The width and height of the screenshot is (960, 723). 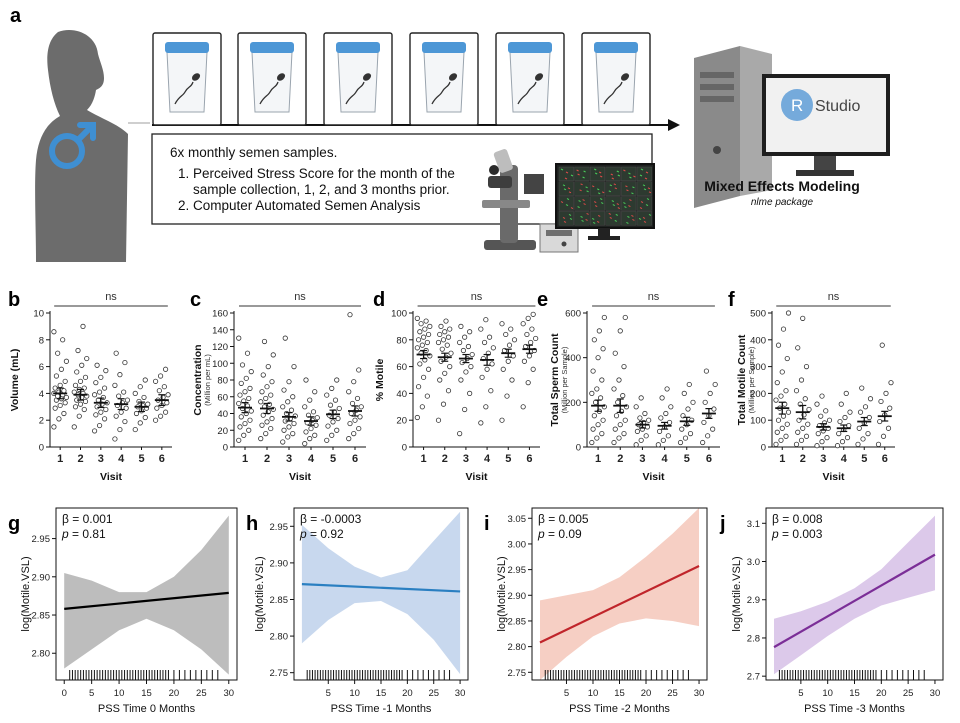 I want to click on y-tick-label: 20, so click(x=222, y=431).